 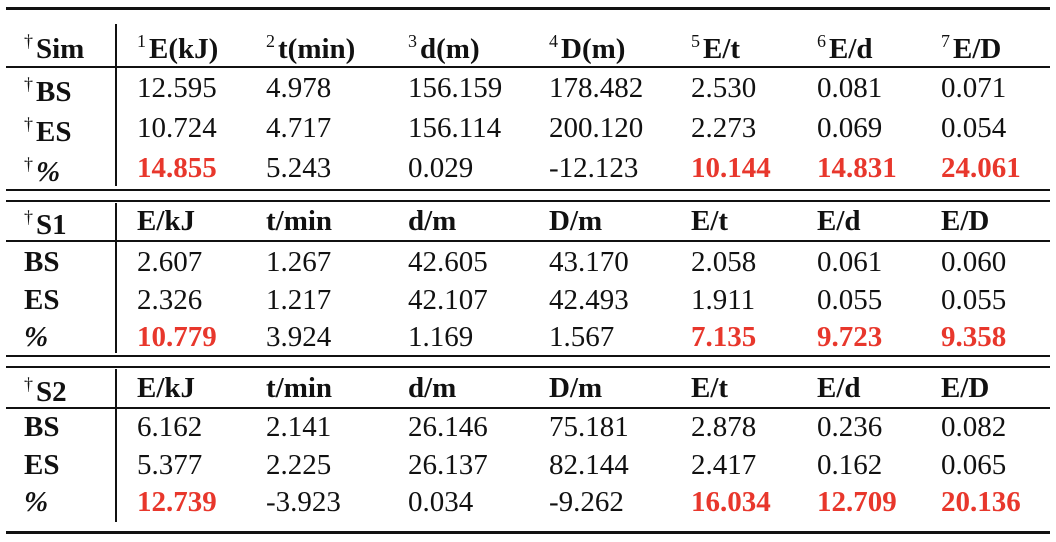 What do you see at coordinates (299, 88) in the screenshot?
I see `value-cell: 4.978` at bounding box center [299, 88].